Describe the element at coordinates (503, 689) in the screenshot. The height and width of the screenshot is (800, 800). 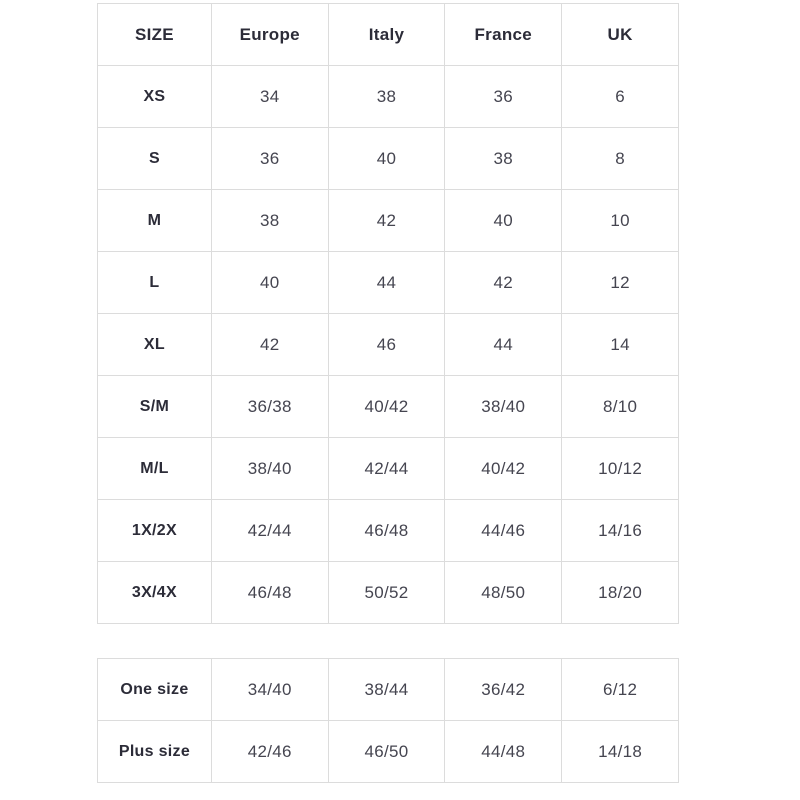
I see `data-cell: 36/42` at that location.